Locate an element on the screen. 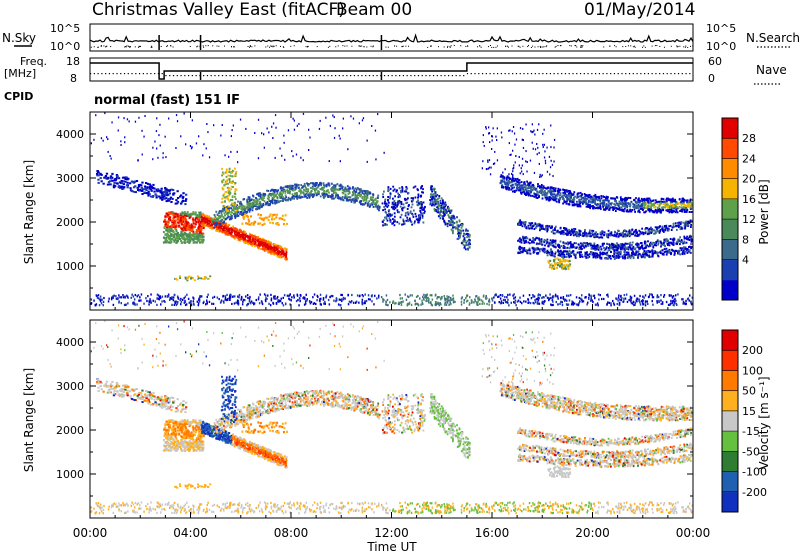 The width and height of the screenshot is (800, 554). date-label: 01/May/2014 is located at coordinates (640, 10).